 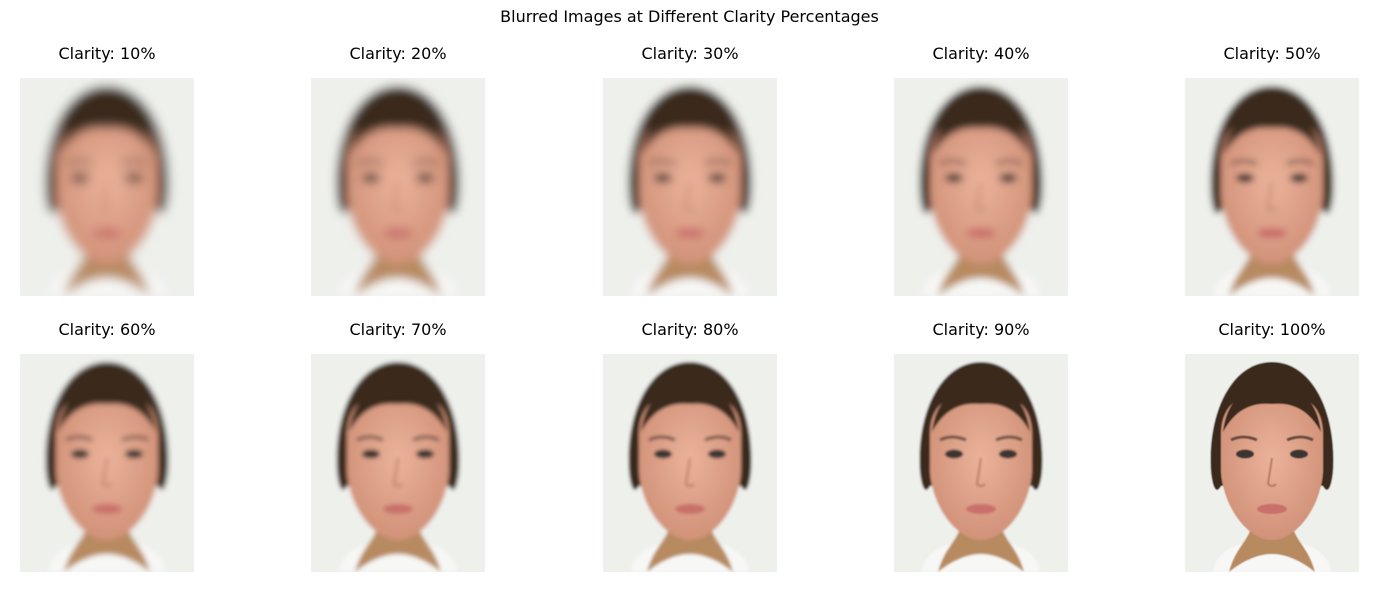 I want to click on panel-title: Clarity: 100%, so click(x=1272, y=329).